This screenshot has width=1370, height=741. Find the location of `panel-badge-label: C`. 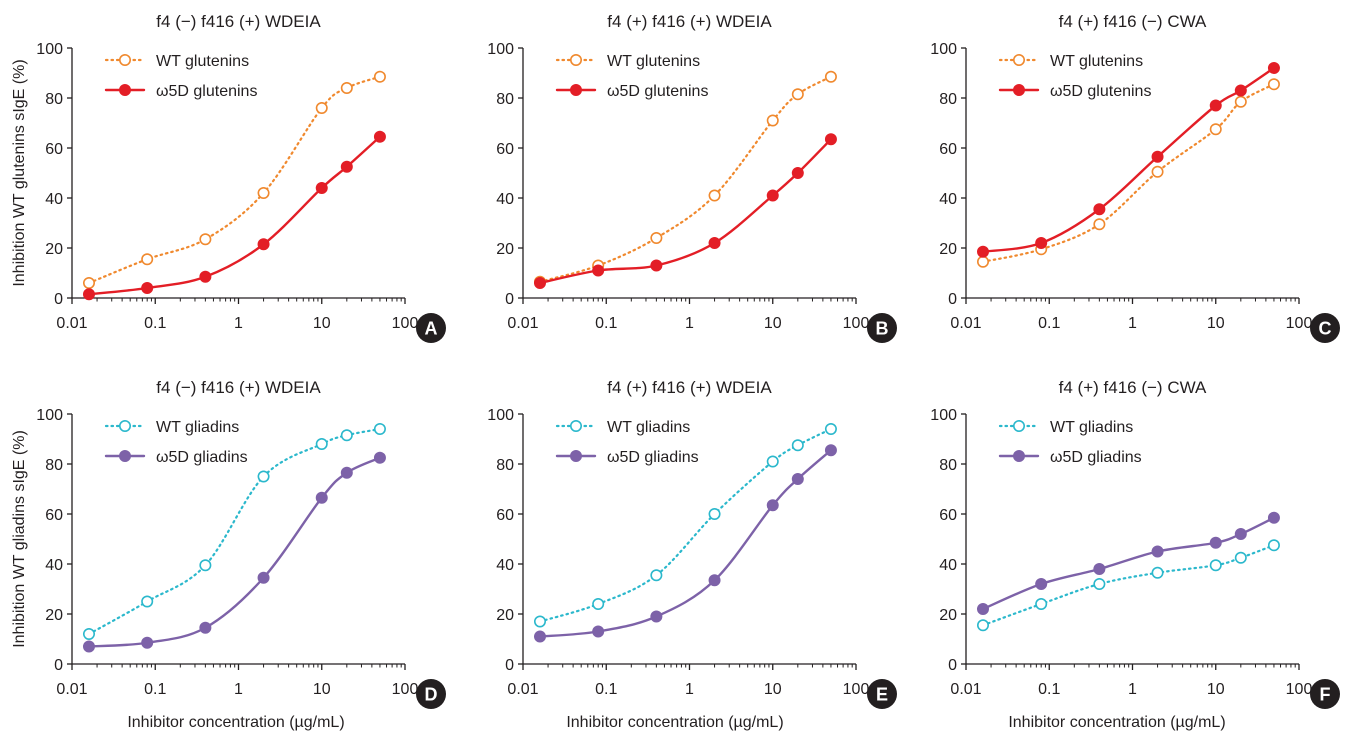

panel-badge-label: C is located at coordinates (1325, 329).